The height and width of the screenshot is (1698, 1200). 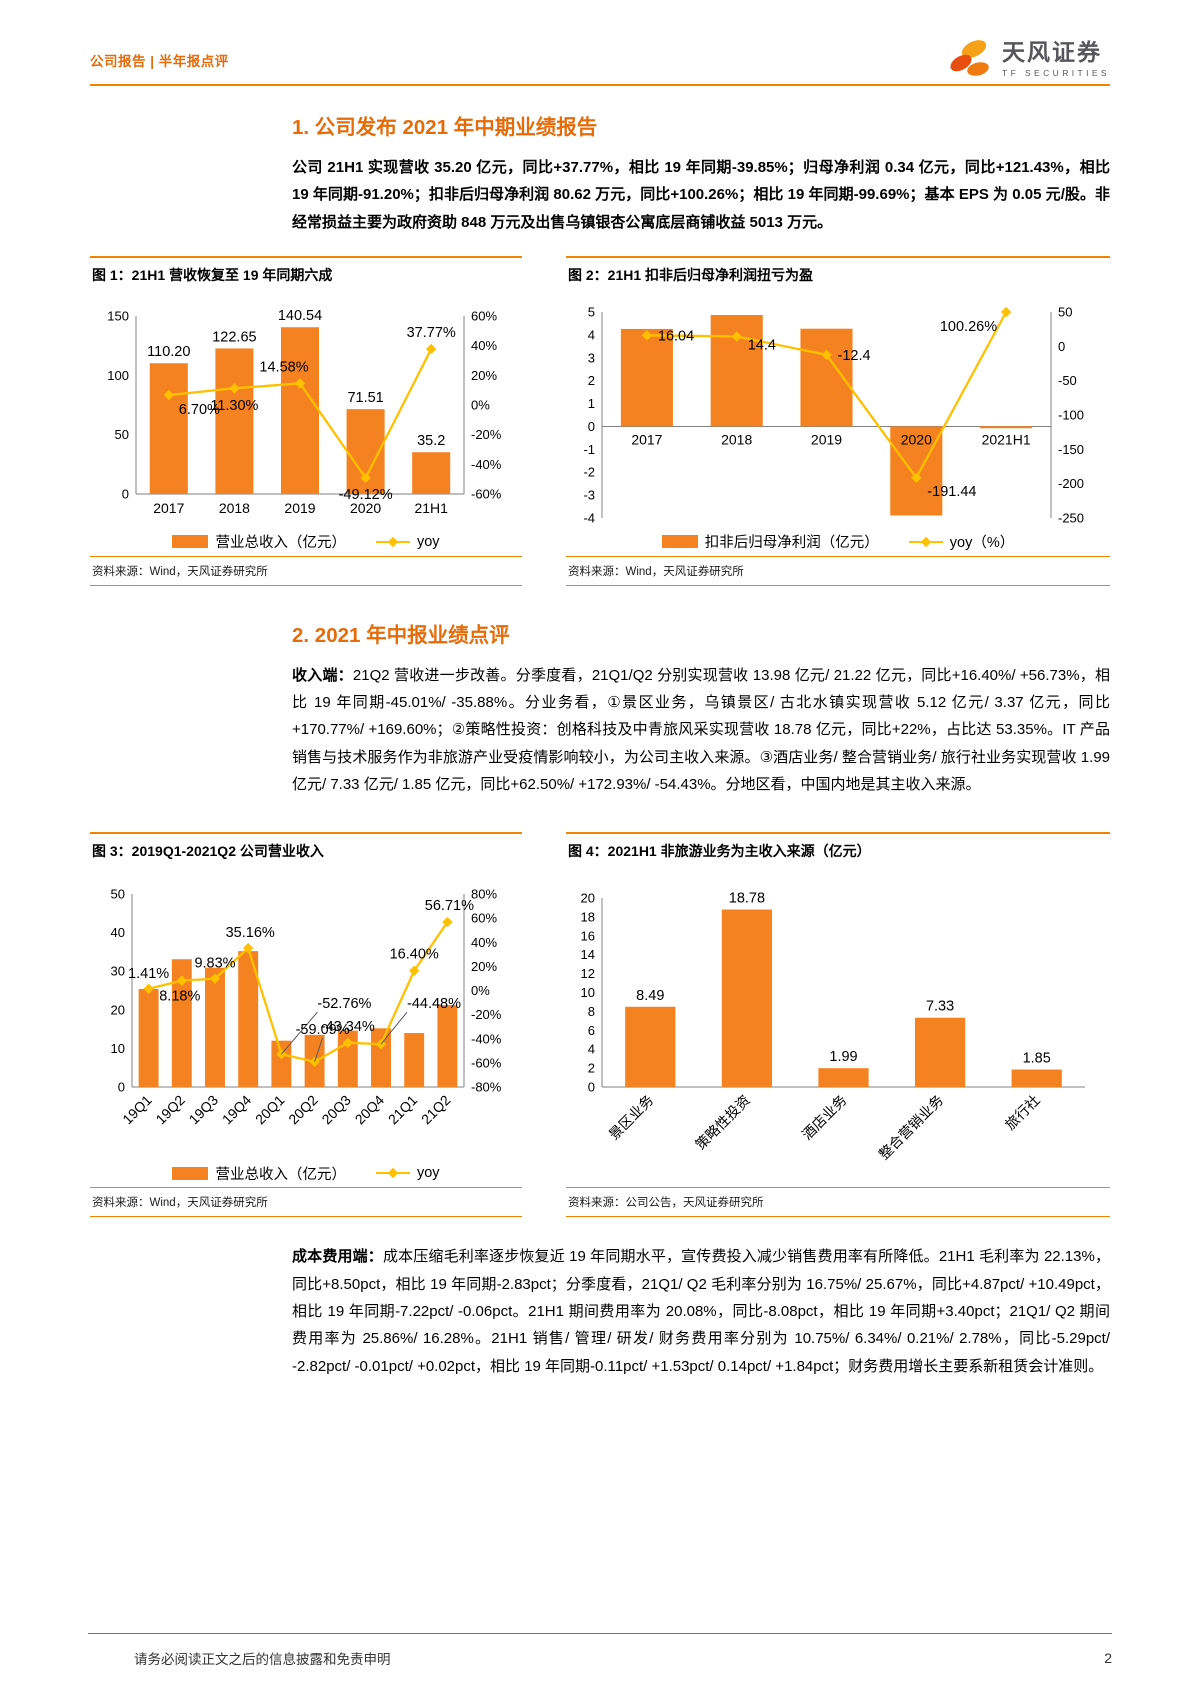 I want to click on svg-text: 37.77%, so click(x=431, y=333).